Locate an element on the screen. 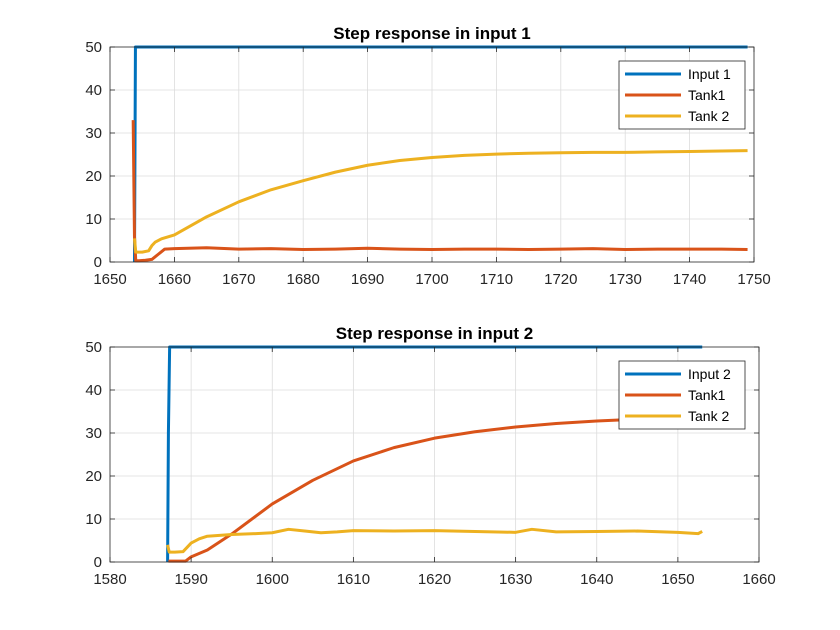 Image resolution: width=840 pixels, height=630 pixels. x-tick-label: 1750 is located at coordinates (753, 279).